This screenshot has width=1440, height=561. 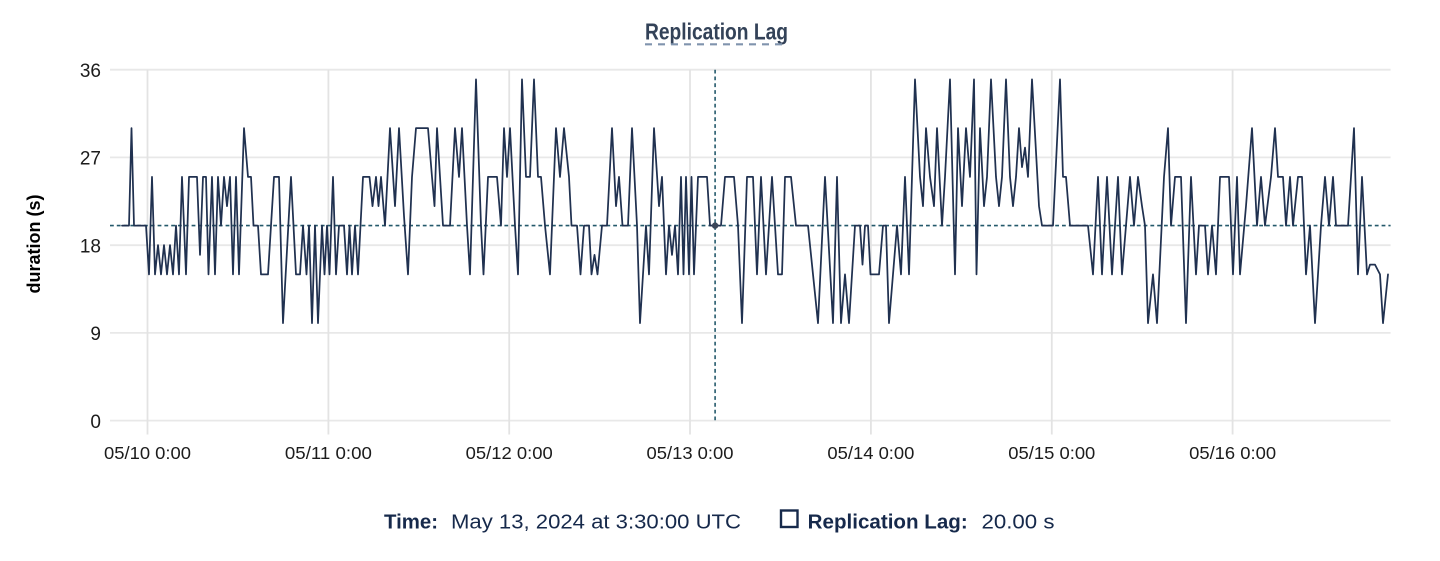 What do you see at coordinates (888, 523) in the screenshot?
I see `svg-text: Replication Lag:` at bounding box center [888, 523].